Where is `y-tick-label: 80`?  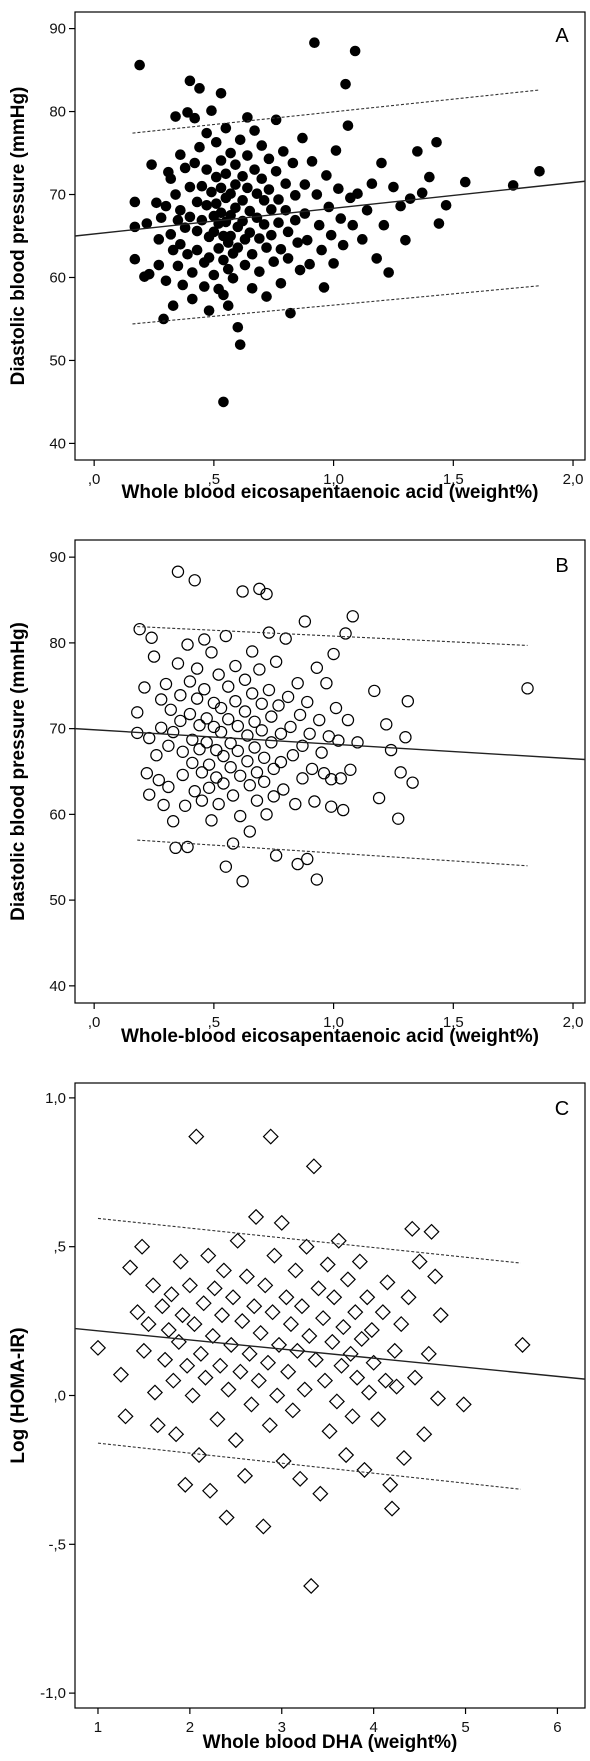
y-tick-label: 80 is located at coordinates (57, 643).